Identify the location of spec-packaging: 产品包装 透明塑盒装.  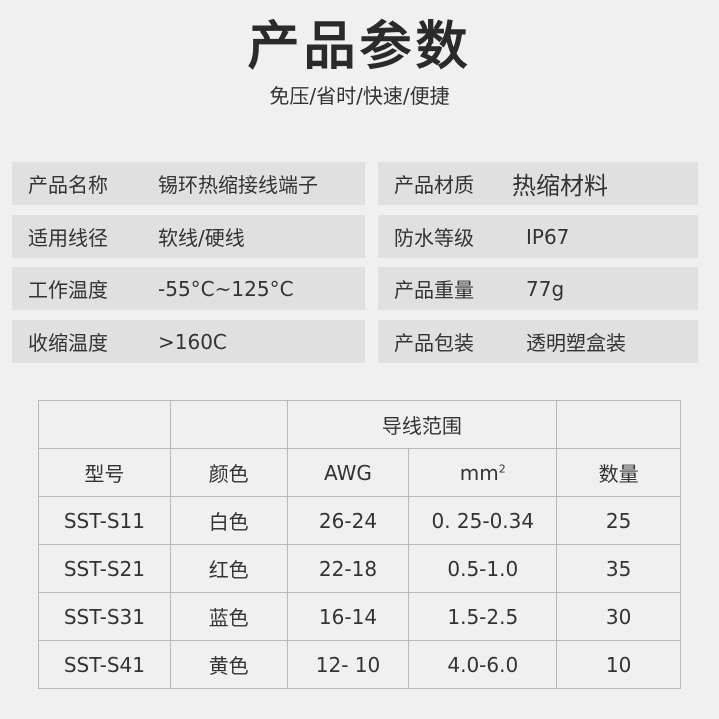
(538, 341).